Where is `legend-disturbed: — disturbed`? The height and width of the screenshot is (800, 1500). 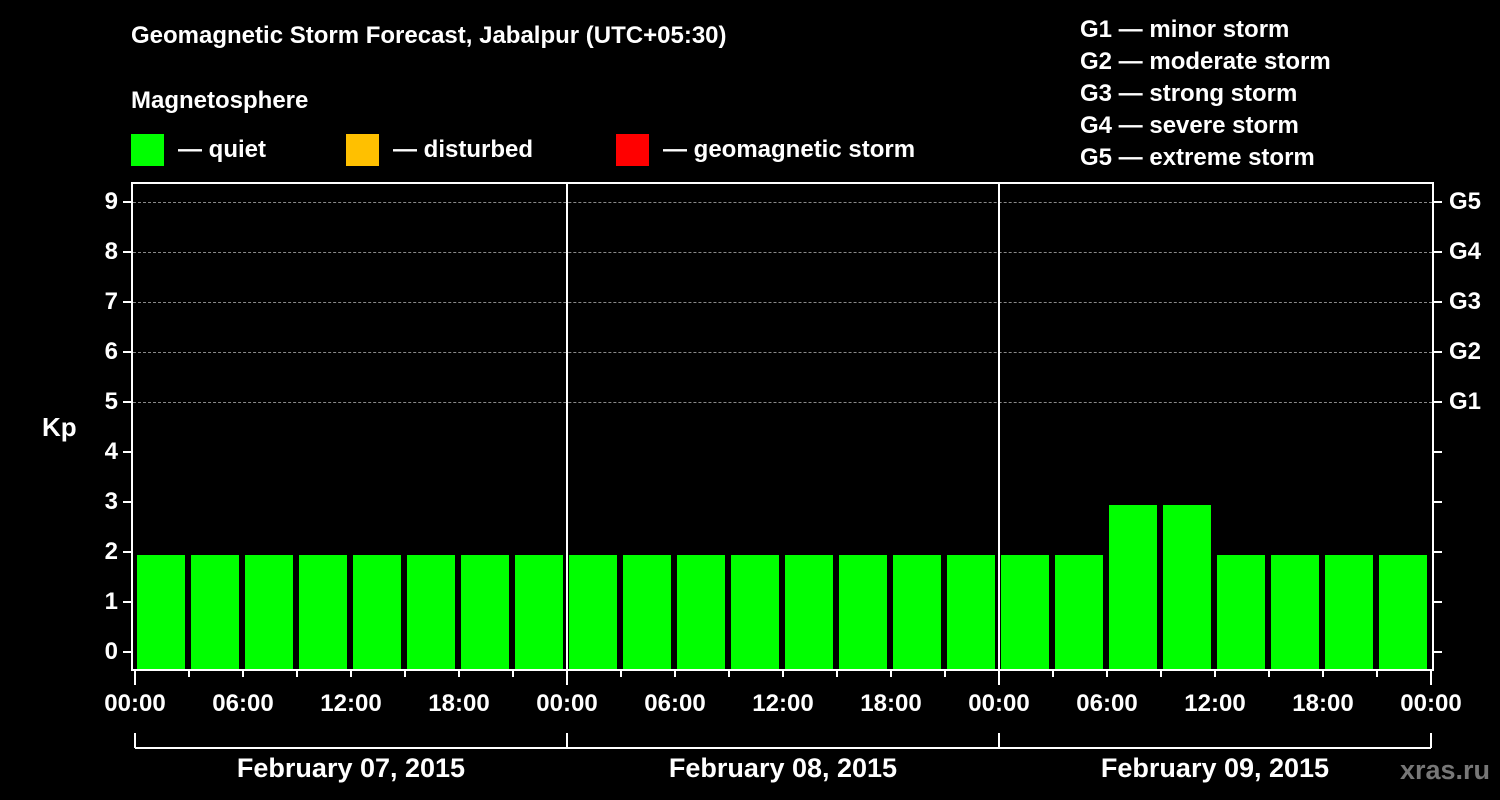 legend-disturbed: — disturbed is located at coordinates (439, 150).